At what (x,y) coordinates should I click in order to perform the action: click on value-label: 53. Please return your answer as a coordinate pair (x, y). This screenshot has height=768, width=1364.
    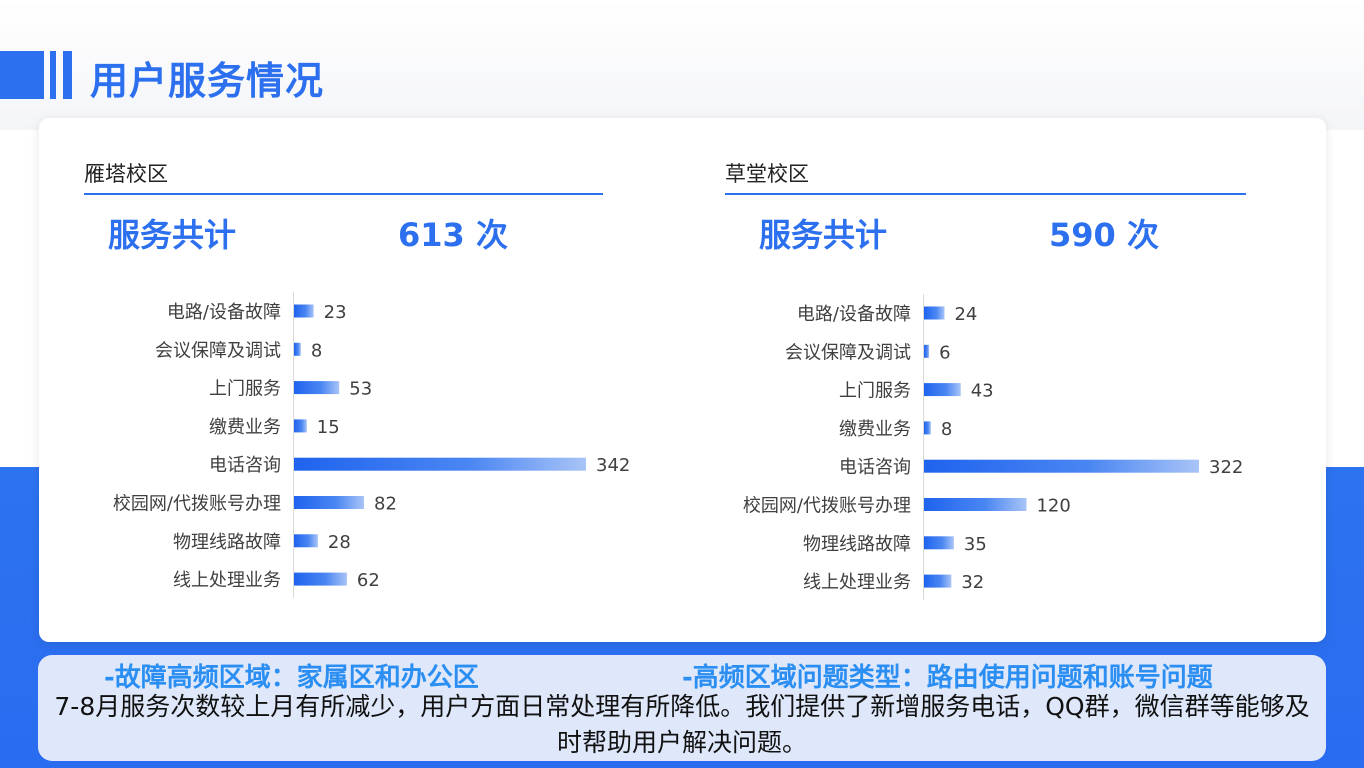
    Looking at the image, I should click on (360, 389).